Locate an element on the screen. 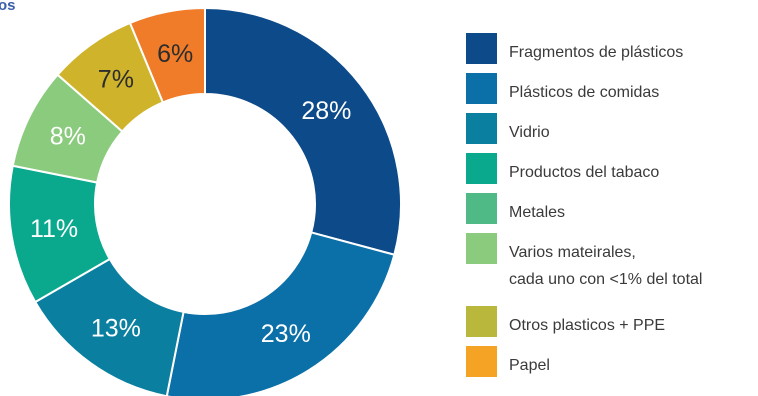  slice-label-5: 8% is located at coordinates (68, 136).